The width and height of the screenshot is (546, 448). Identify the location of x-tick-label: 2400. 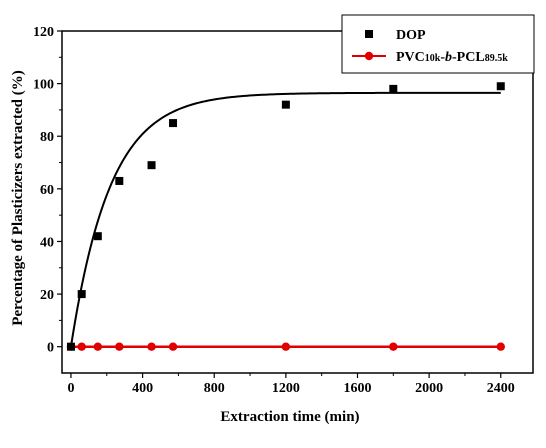
(501, 388).